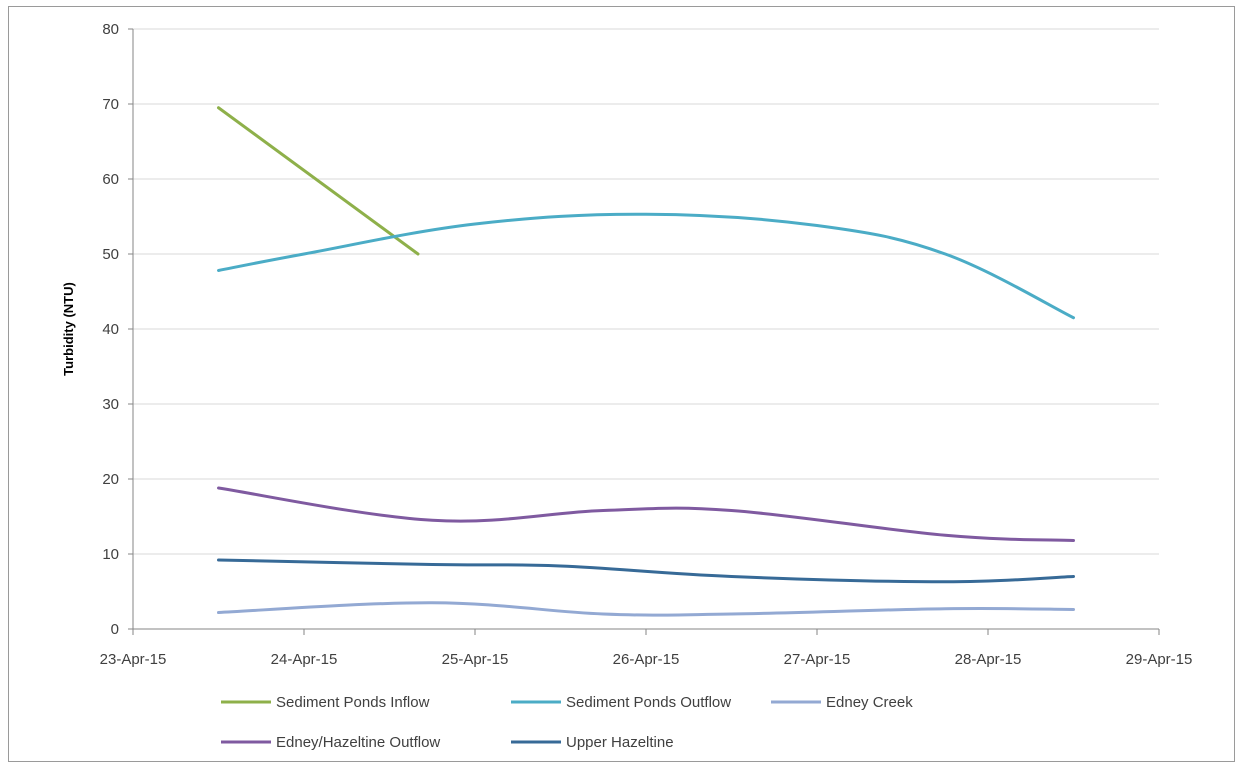 The height and width of the screenshot is (768, 1243). I want to click on x-tick-label: 27-Apr-15, so click(817, 659).